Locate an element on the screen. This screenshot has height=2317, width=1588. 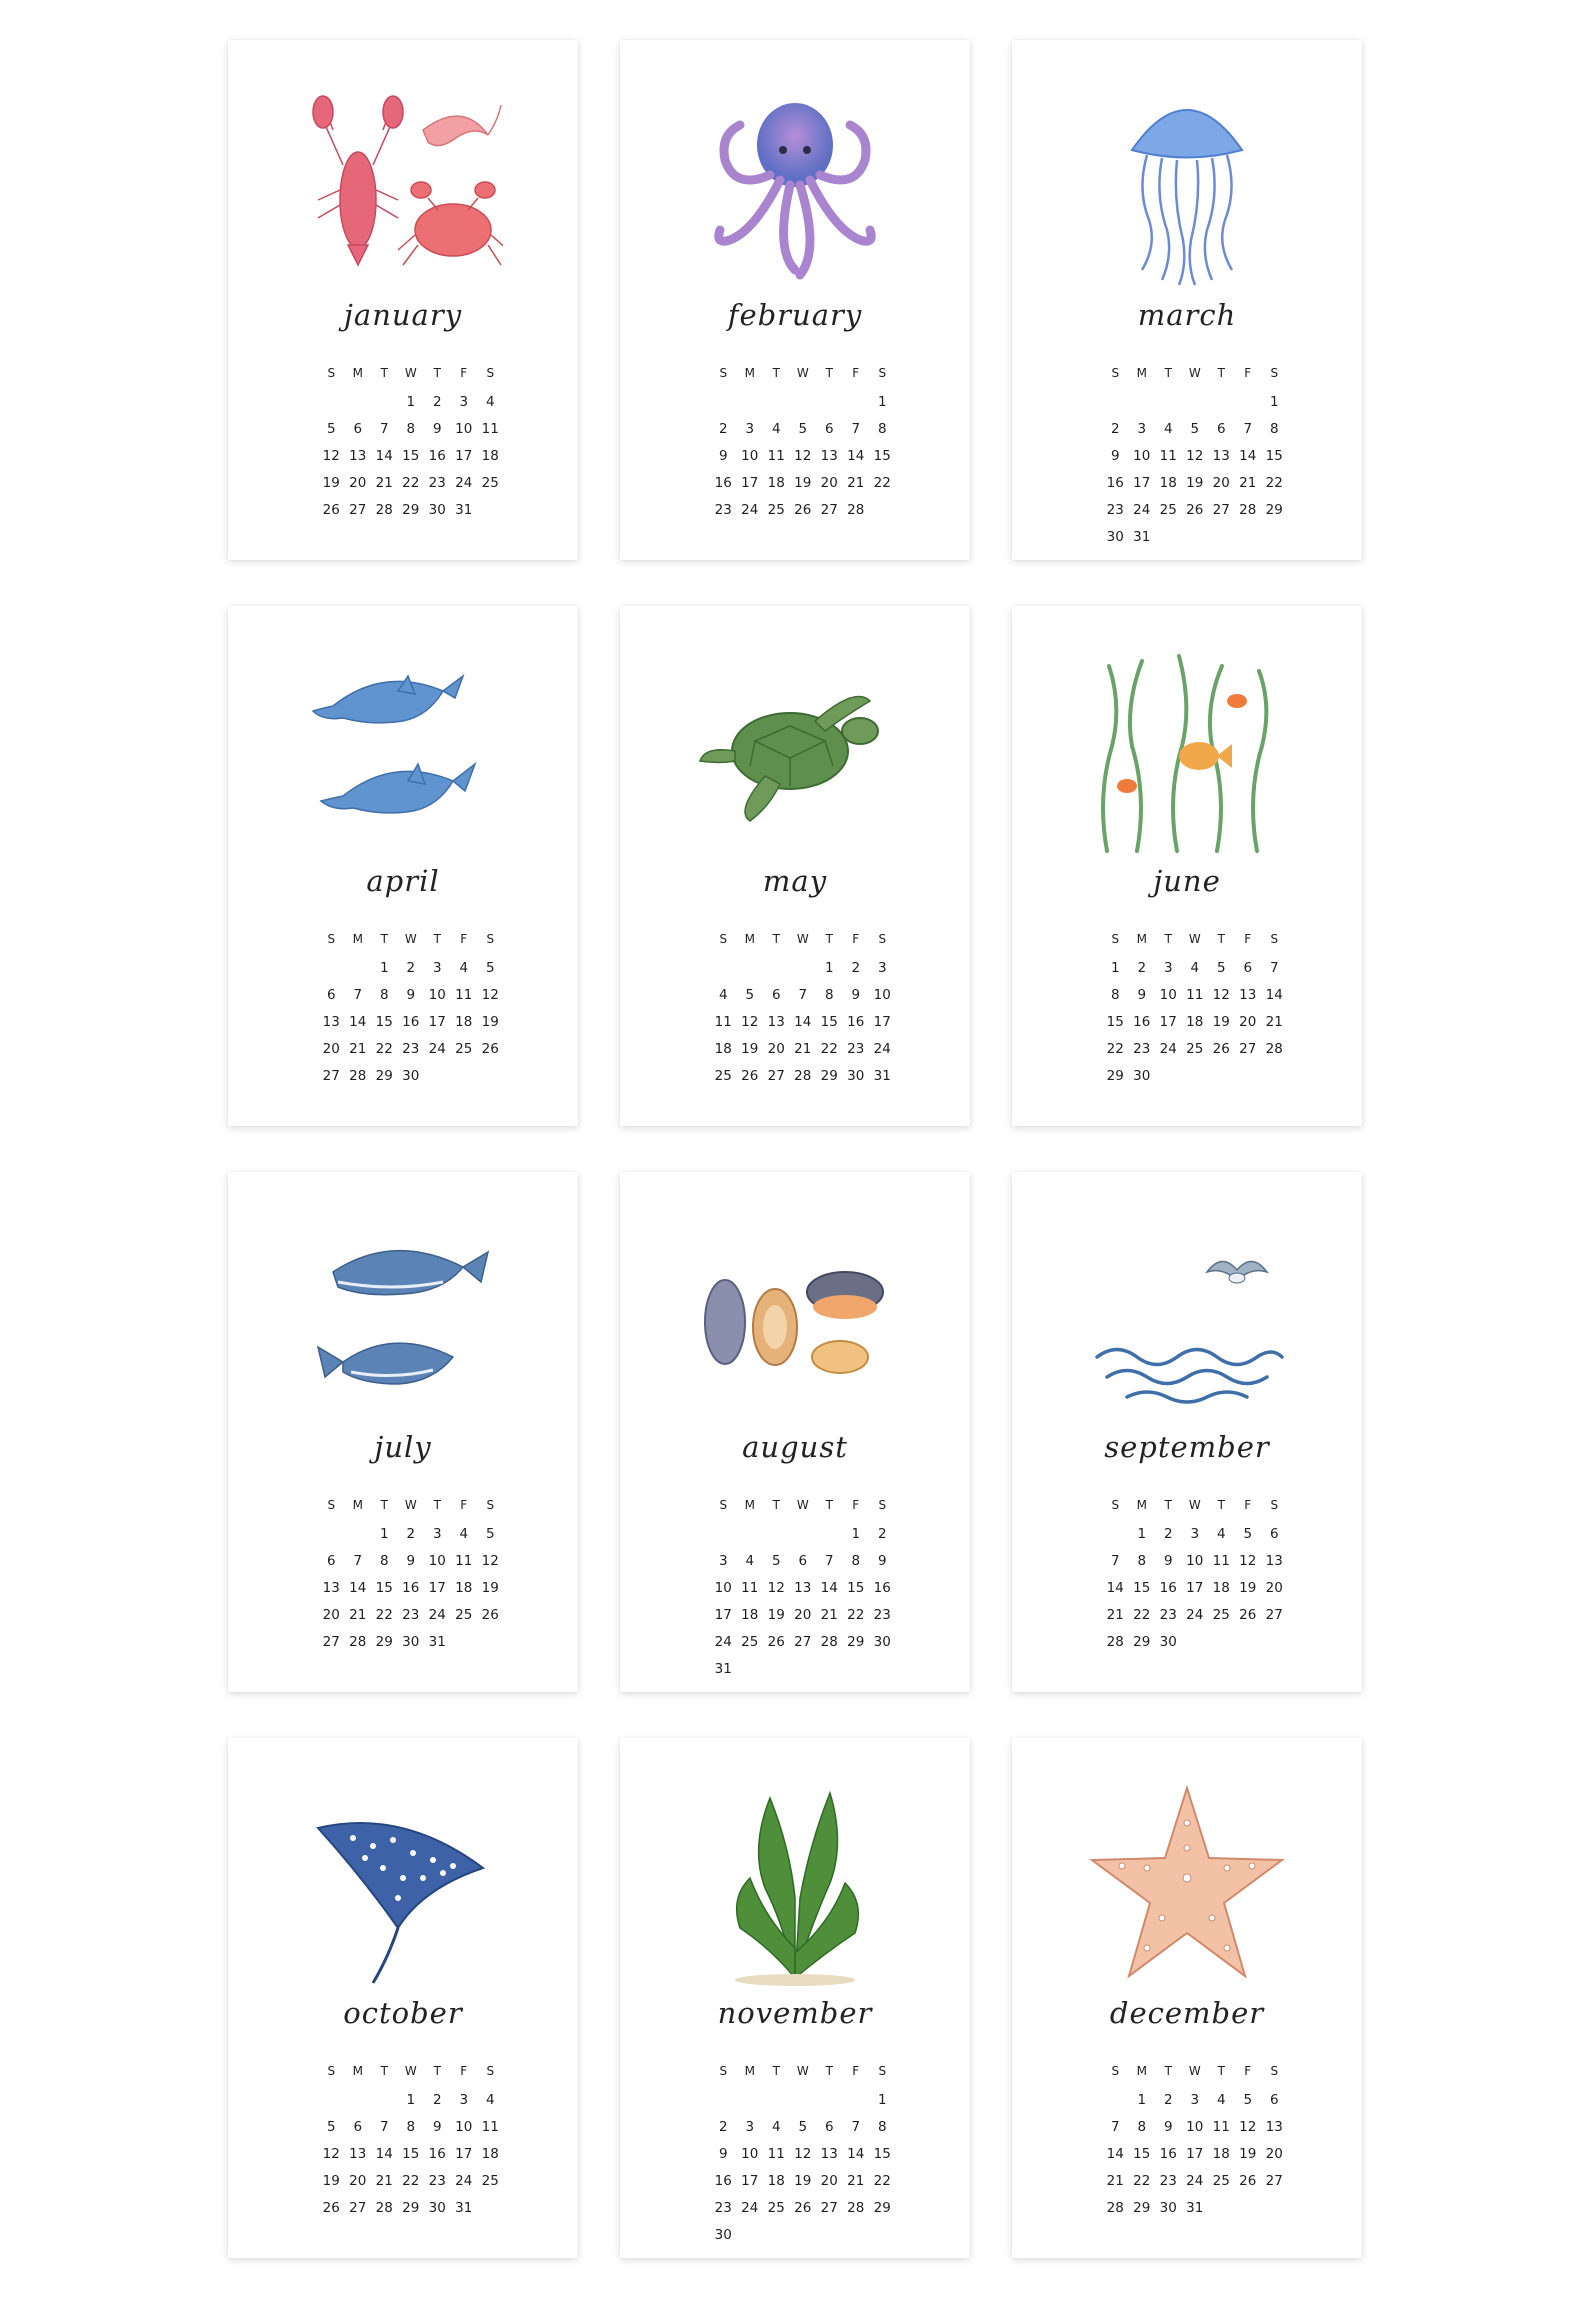
day-cell: 5 is located at coordinates (1248, 2100).